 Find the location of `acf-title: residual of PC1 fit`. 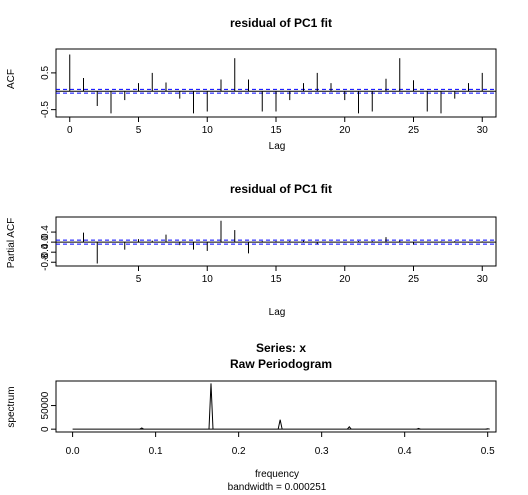

acf-title: residual of PC1 fit is located at coordinates (281, 23).